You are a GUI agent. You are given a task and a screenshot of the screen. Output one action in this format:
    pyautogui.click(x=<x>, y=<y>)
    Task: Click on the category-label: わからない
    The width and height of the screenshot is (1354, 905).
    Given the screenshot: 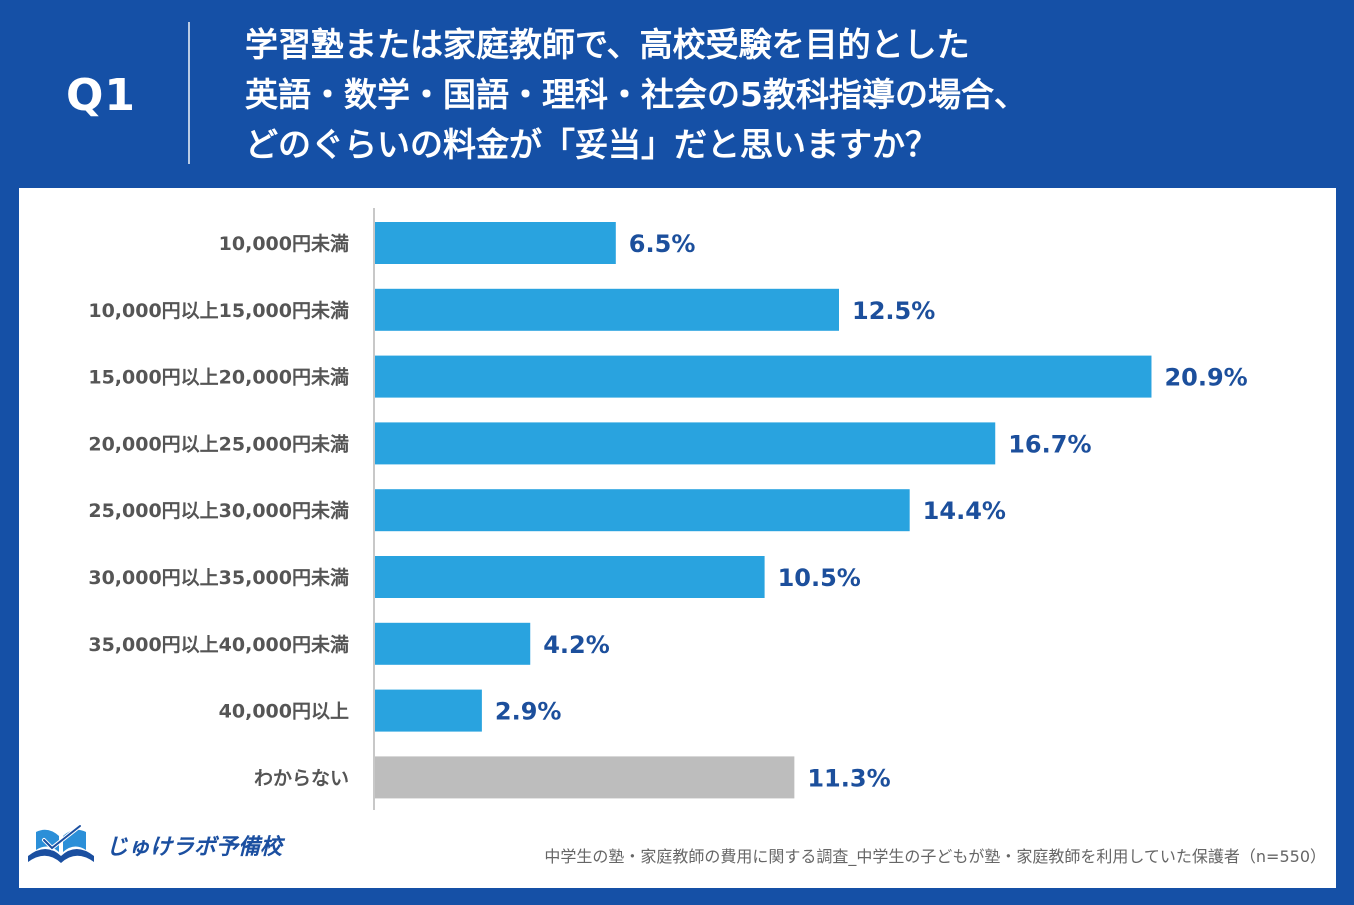 What is the action you would take?
    pyautogui.click(x=301, y=778)
    